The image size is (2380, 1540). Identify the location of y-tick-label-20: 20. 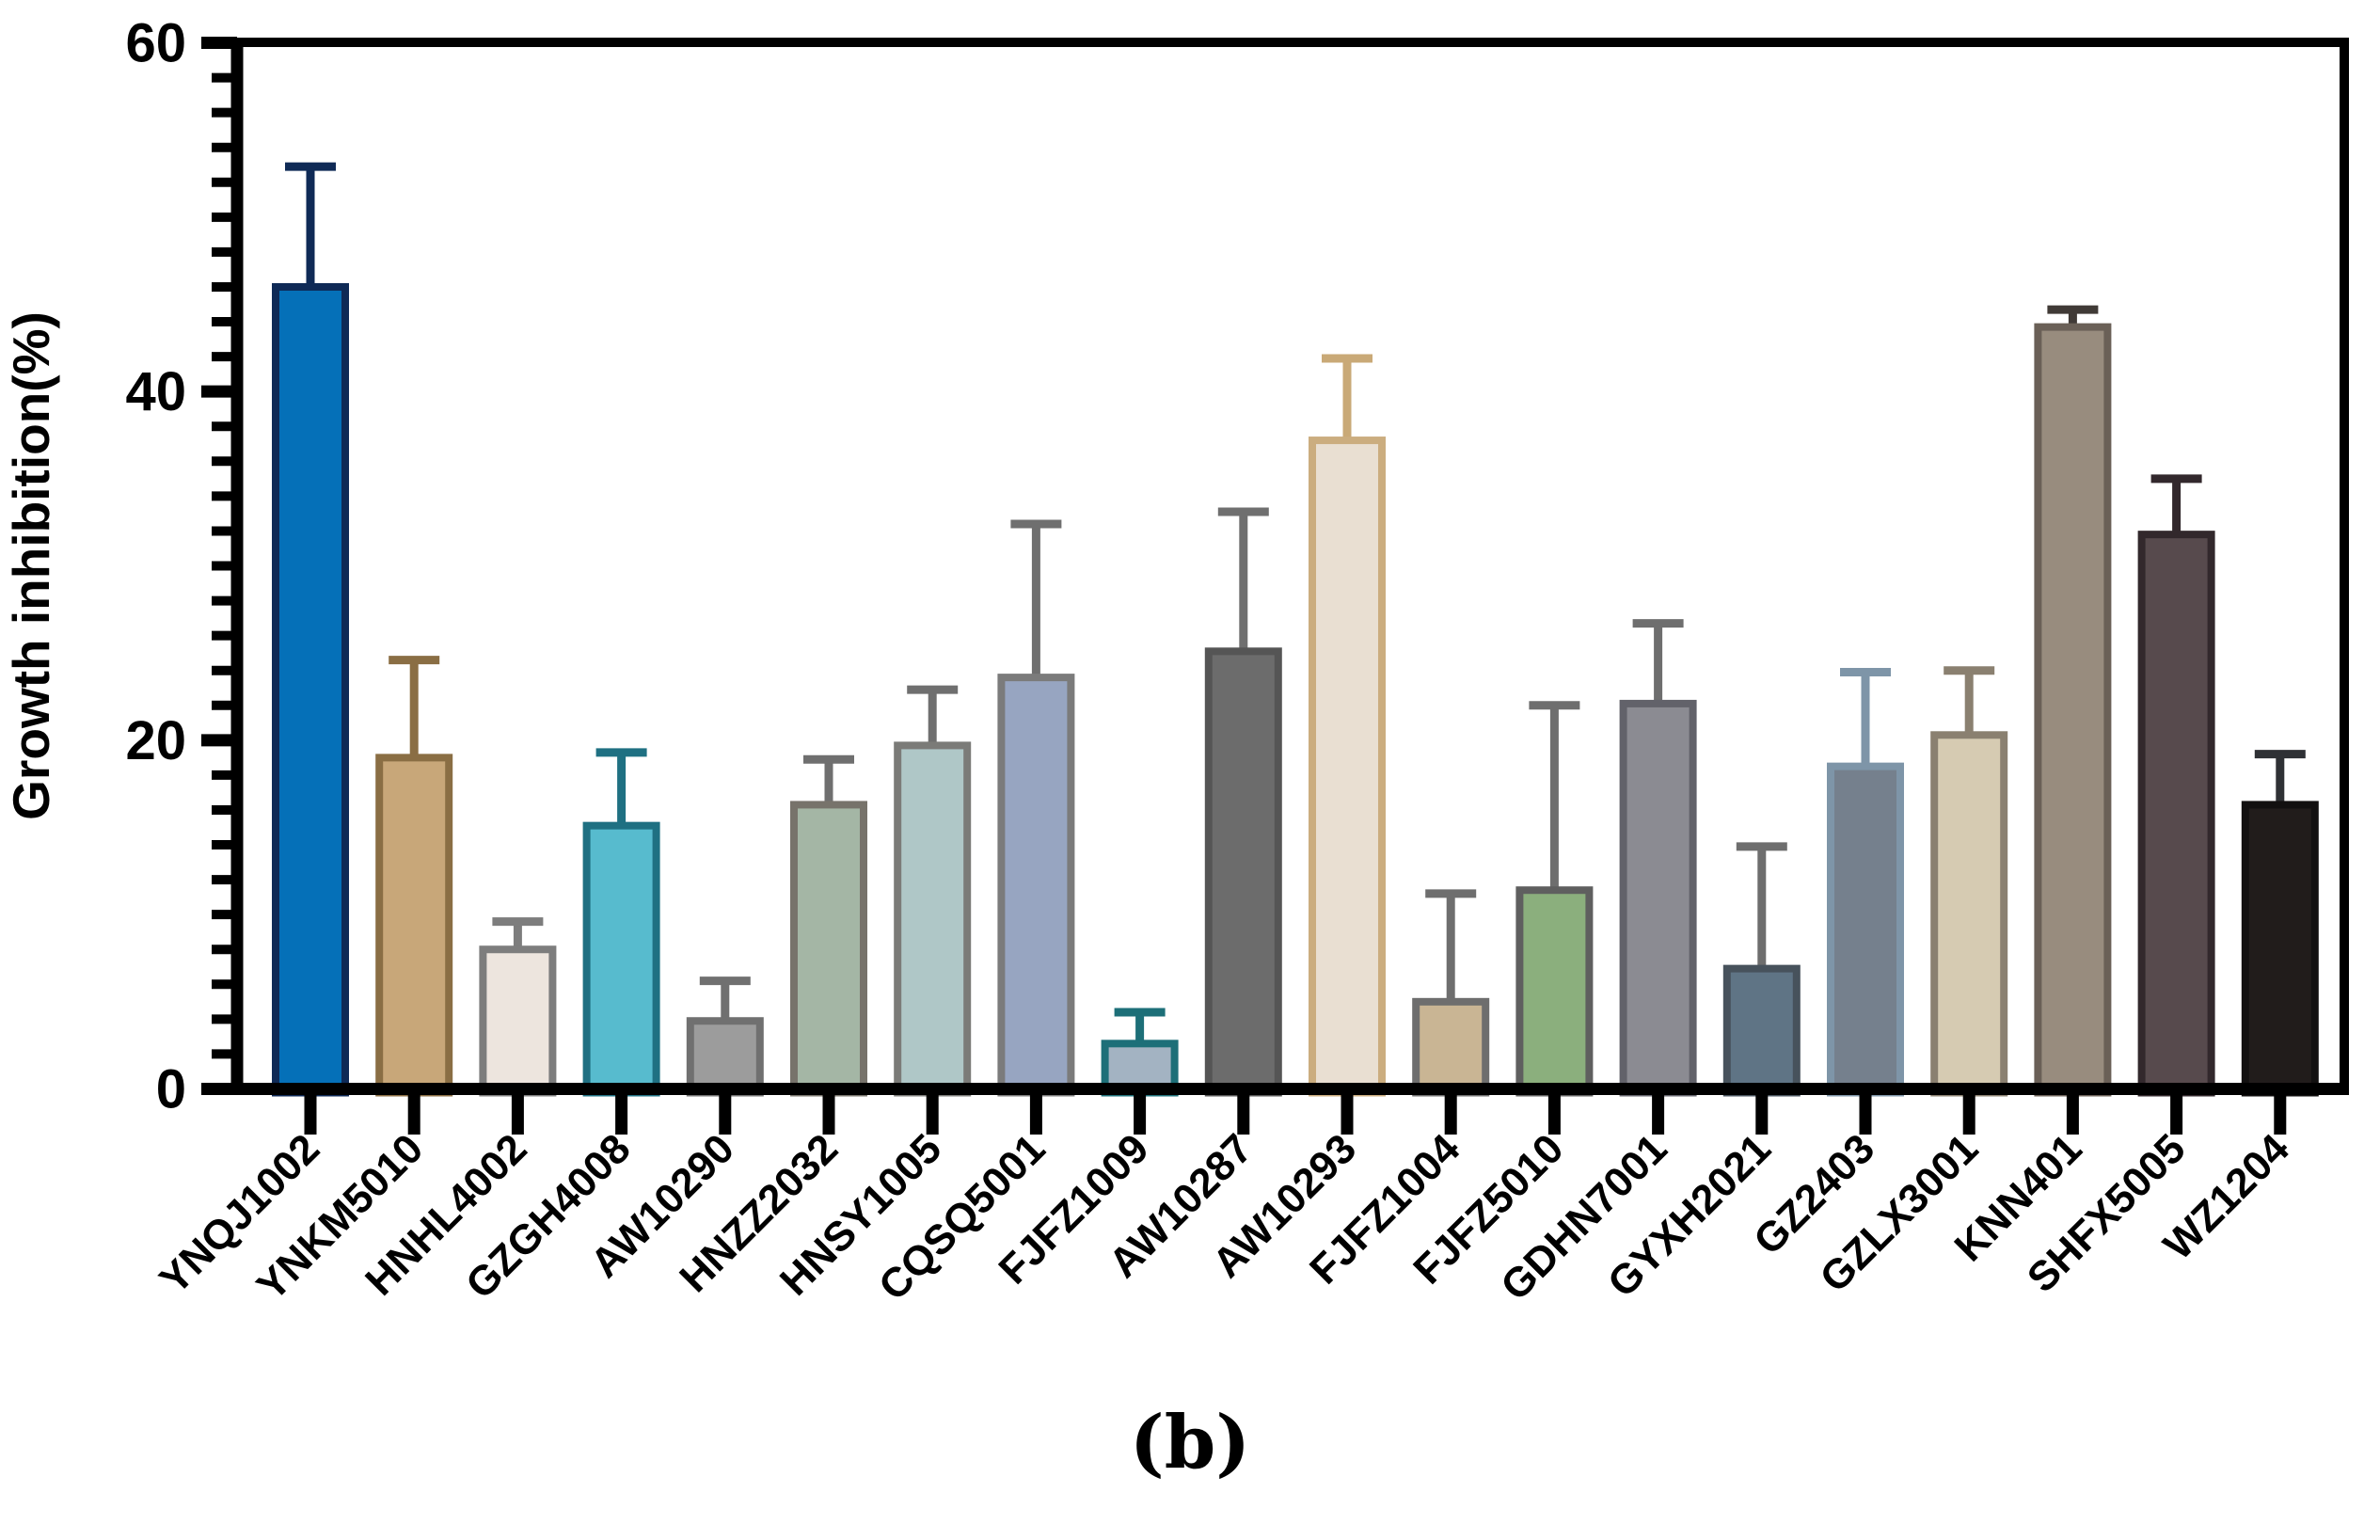
(155, 740).